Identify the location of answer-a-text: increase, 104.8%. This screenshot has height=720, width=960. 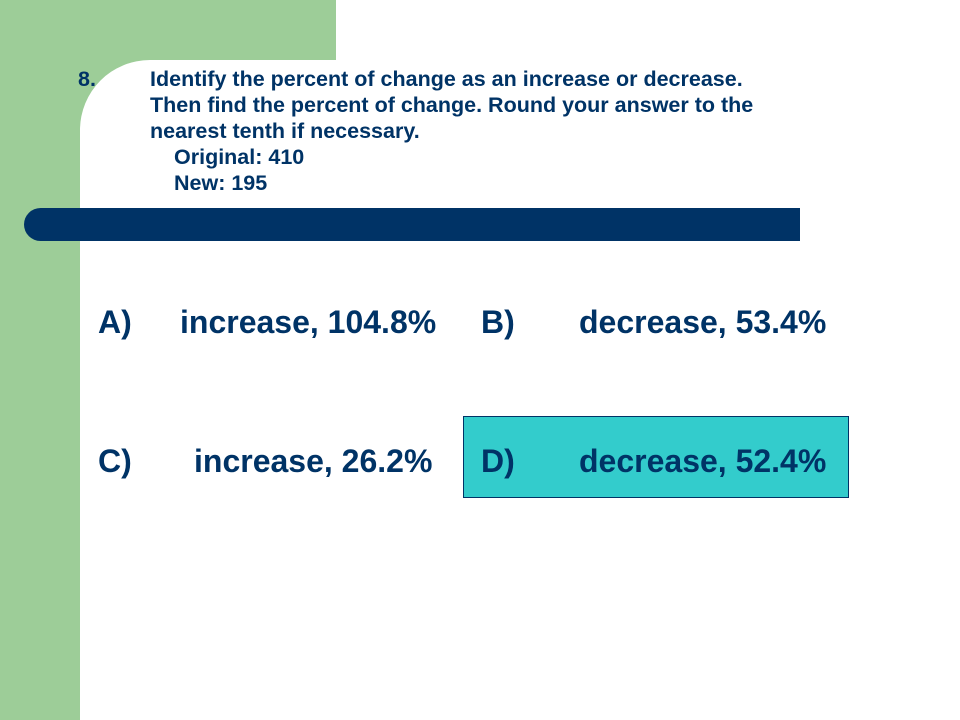
(308, 322).